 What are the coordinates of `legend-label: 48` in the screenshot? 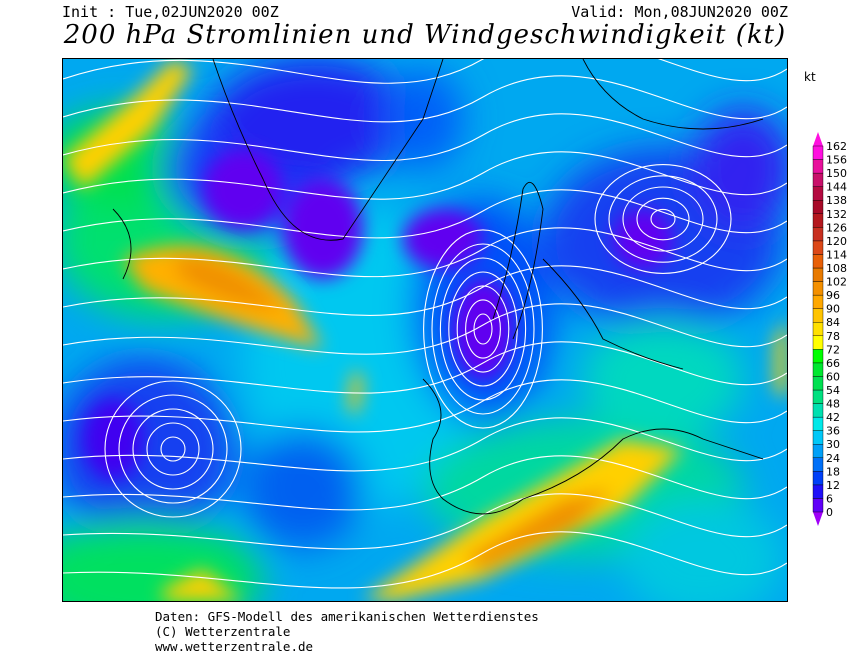 It's located at (833, 404).